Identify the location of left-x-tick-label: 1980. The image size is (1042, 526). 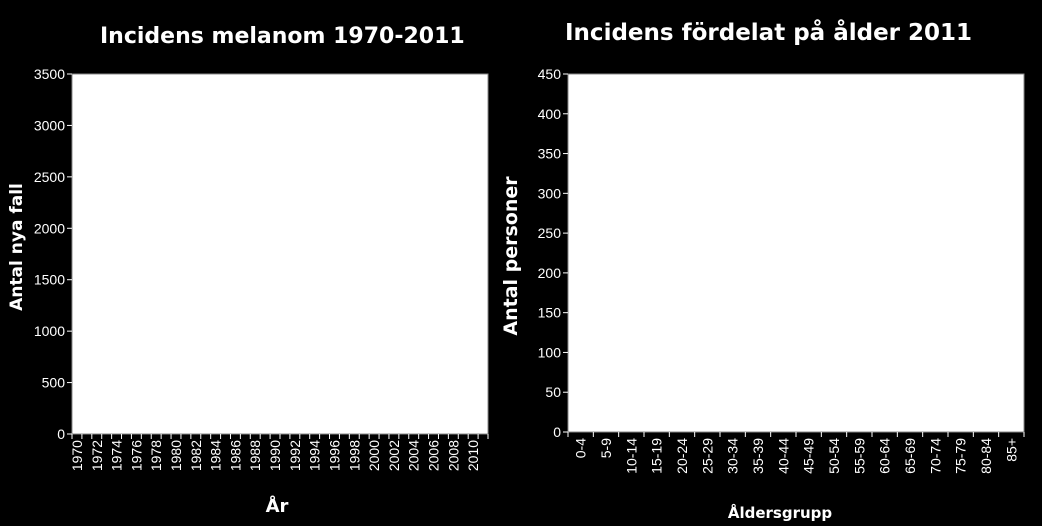
(176, 455).